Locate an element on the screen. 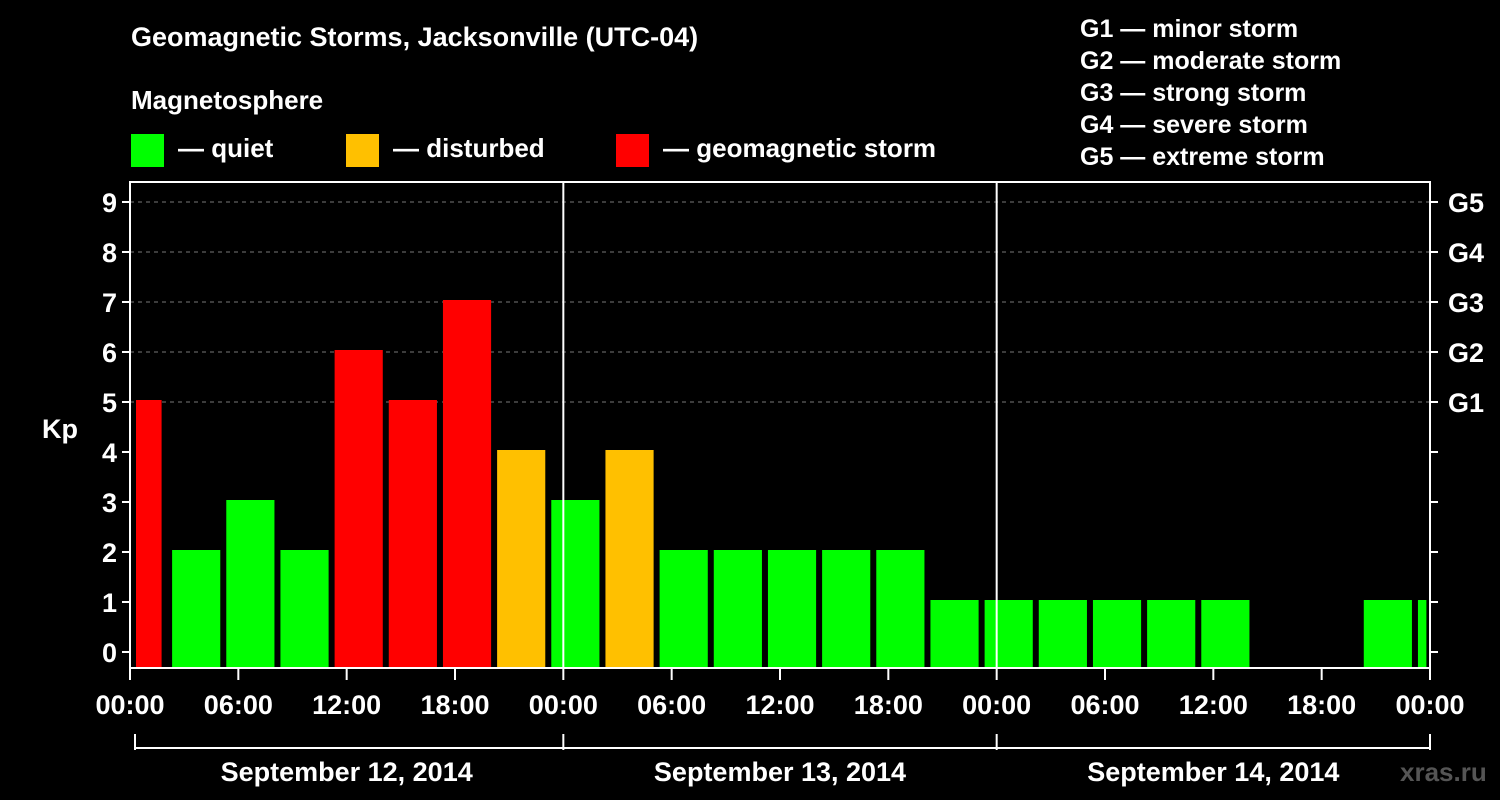 The width and height of the screenshot is (1500, 800). x-tick-label-0: 00:00 is located at coordinates (129, 705).